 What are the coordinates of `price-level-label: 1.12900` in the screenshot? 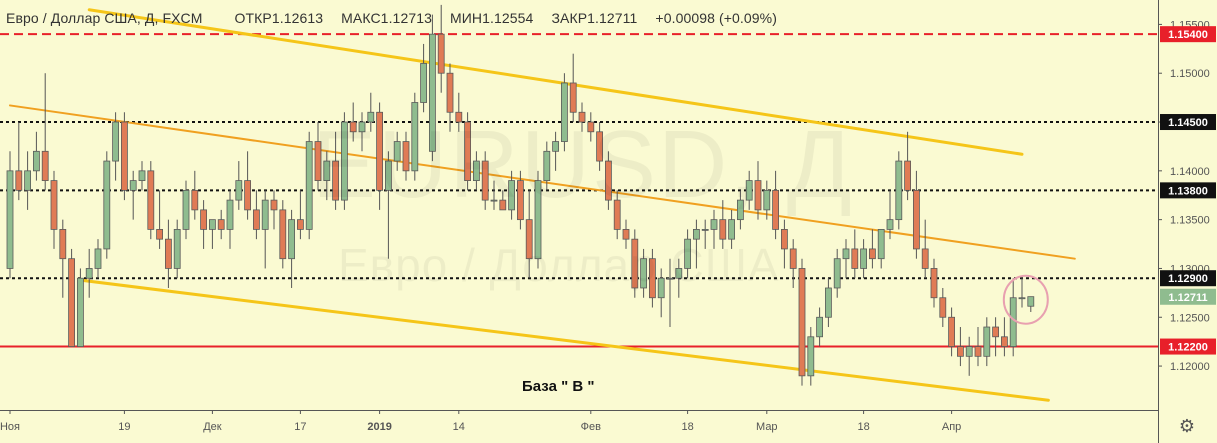 It's located at (1188, 279).